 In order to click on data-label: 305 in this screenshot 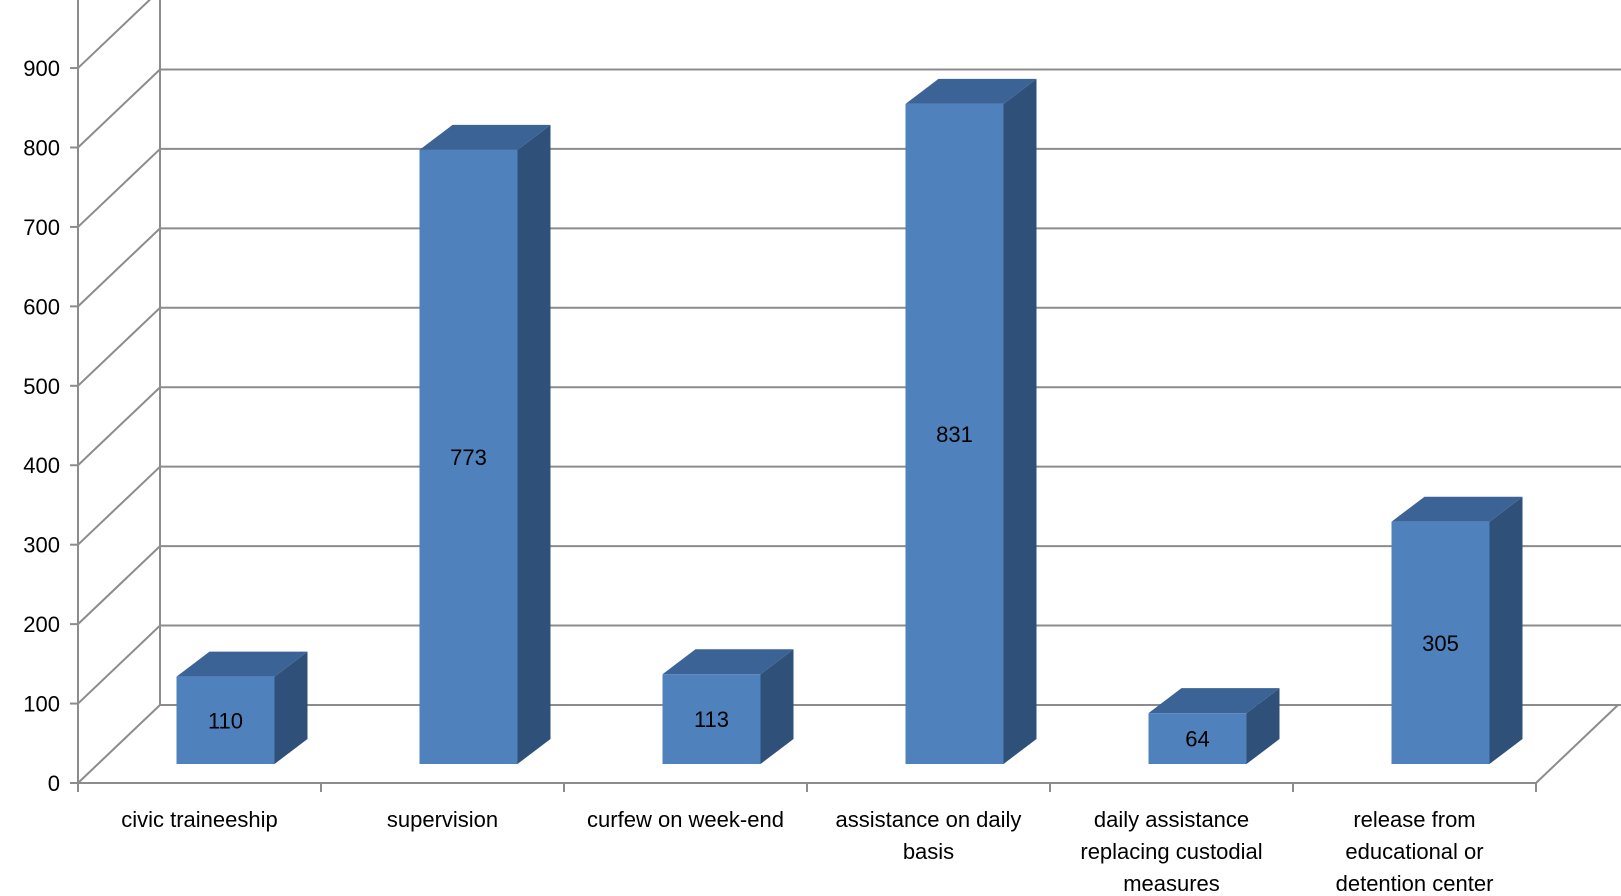, I will do `click(1440, 643)`.